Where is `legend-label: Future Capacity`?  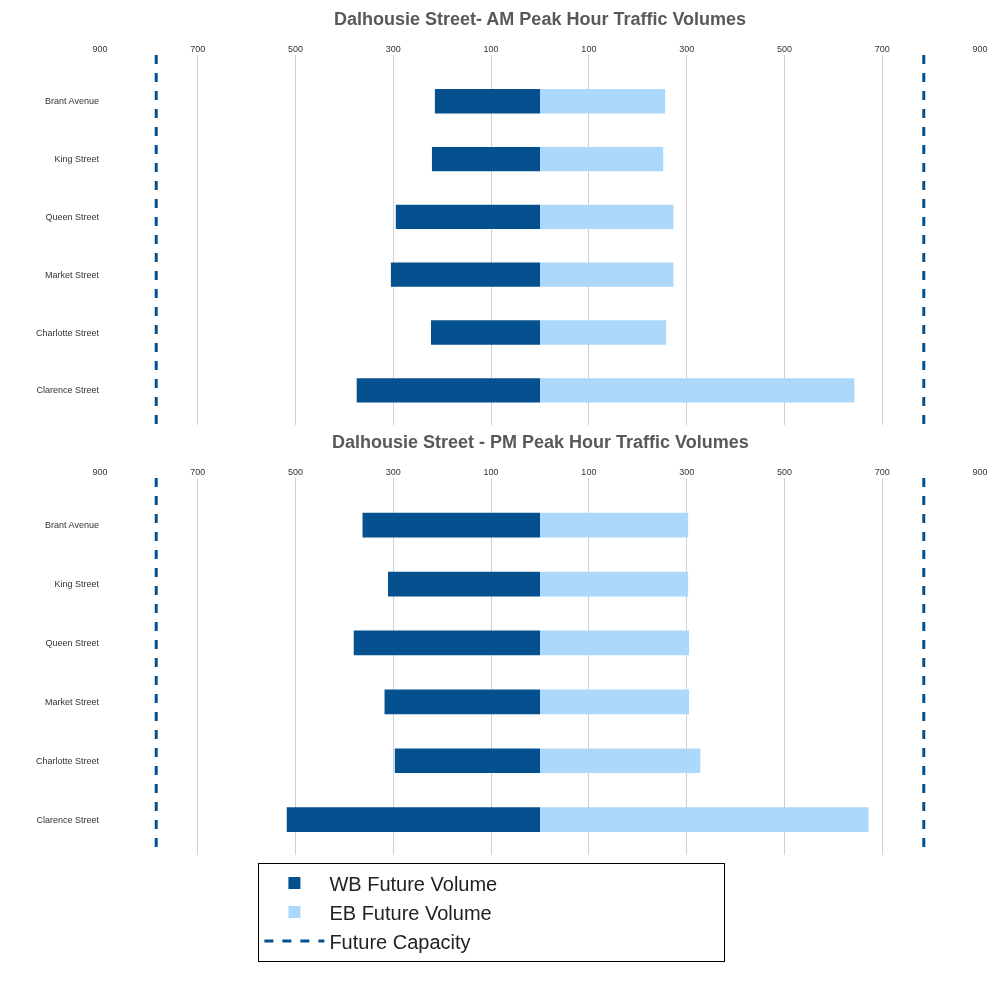
legend-label: Future Capacity is located at coordinates (400, 941).